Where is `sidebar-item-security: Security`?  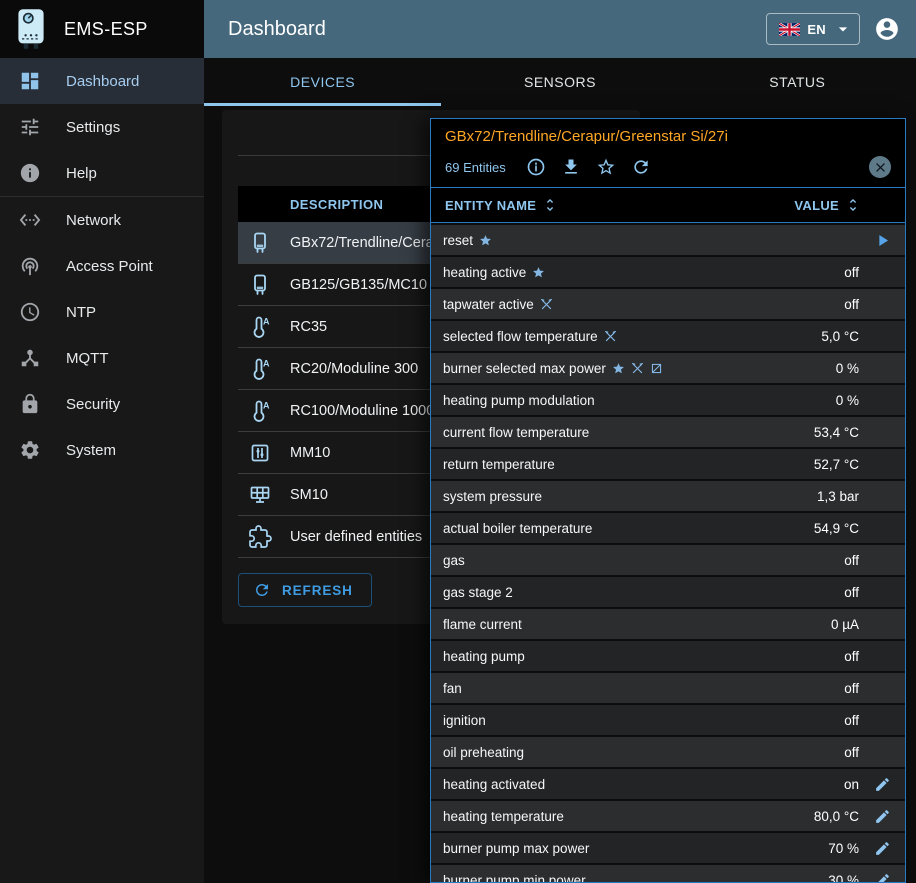
sidebar-item-security: Security is located at coordinates (102, 404).